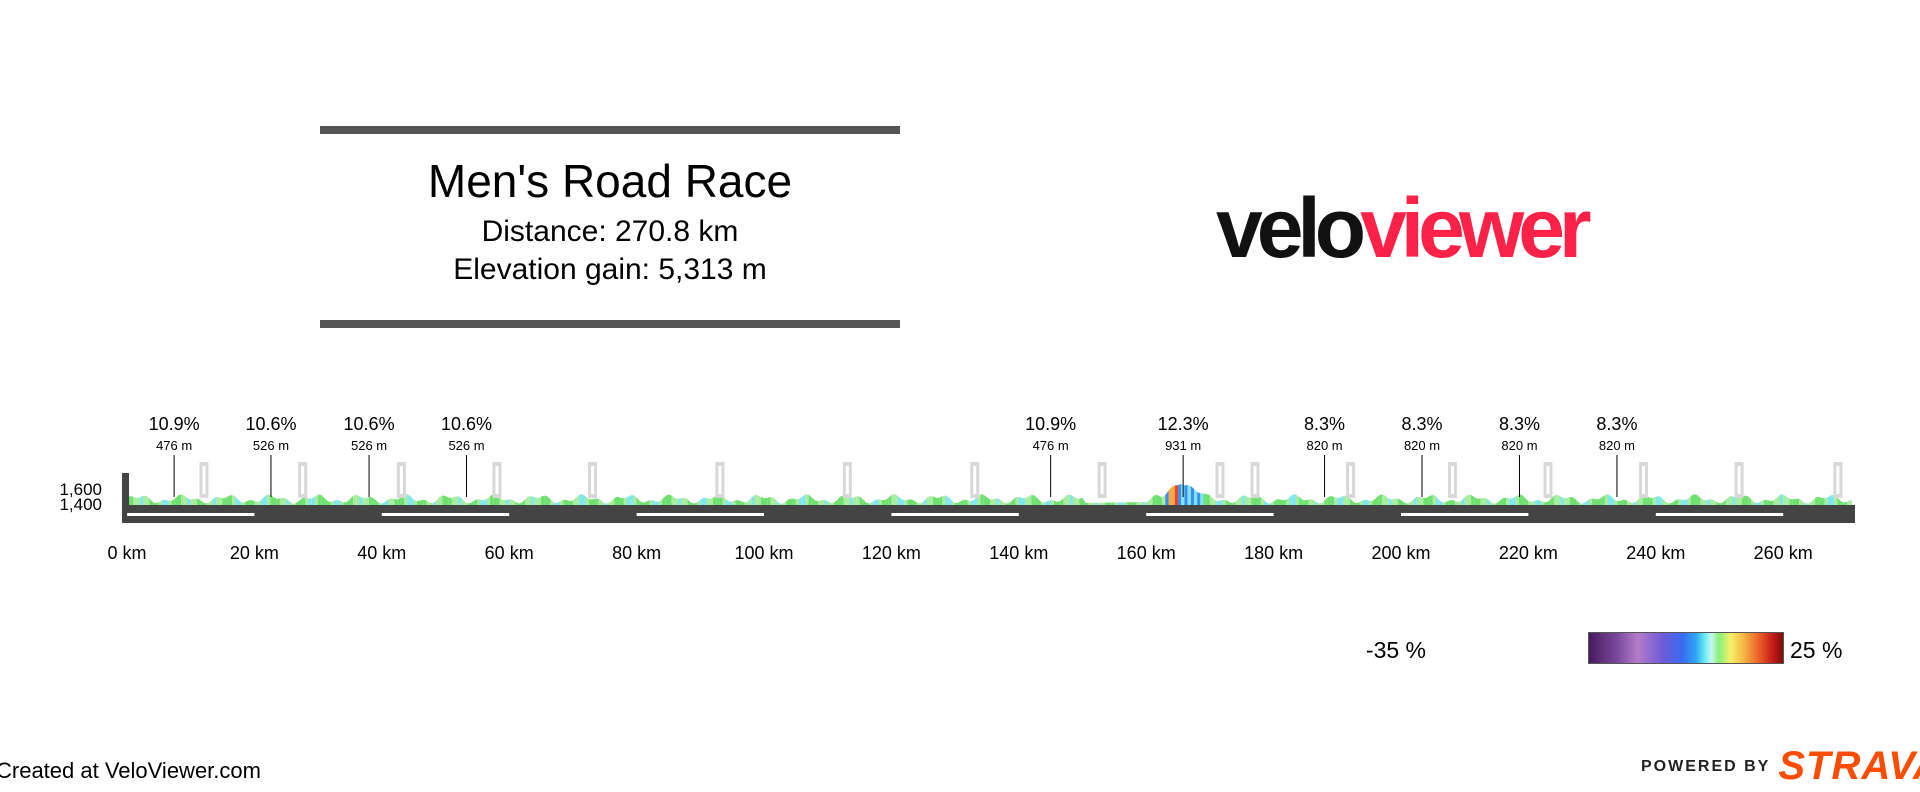  I want to click on created-at-text: Created at VeloViewer.com, so click(130, 770).